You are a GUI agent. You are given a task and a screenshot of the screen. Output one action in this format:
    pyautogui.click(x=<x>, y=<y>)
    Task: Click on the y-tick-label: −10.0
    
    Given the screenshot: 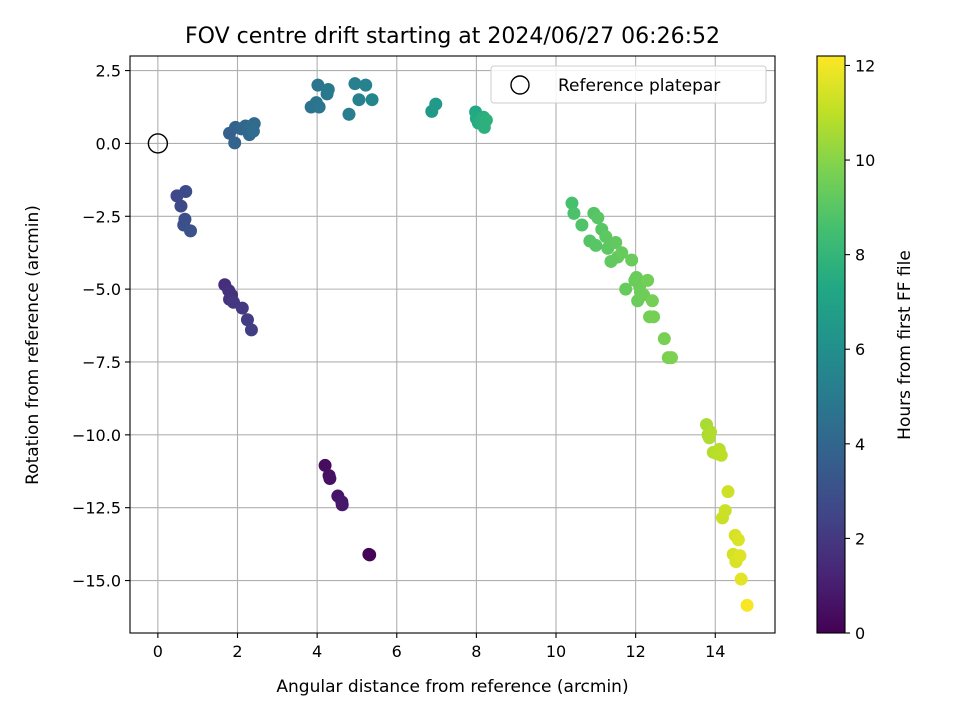 What is the action you would take?
    pyautogui.click(x=96, y=435)
    